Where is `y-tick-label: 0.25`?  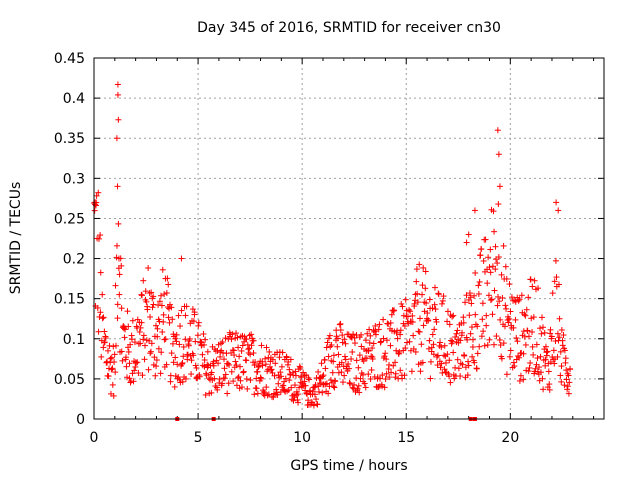
y-tick-label: 0.25 is located at coordinates (69, 219).